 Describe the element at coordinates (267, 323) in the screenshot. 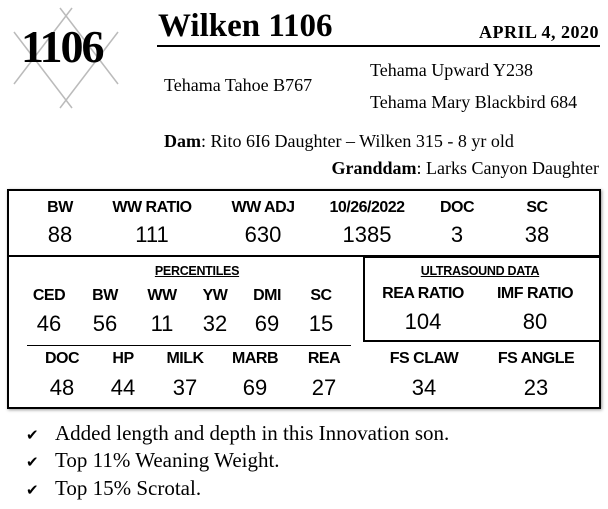

I see `dmi-pct-value: 69` at that location.